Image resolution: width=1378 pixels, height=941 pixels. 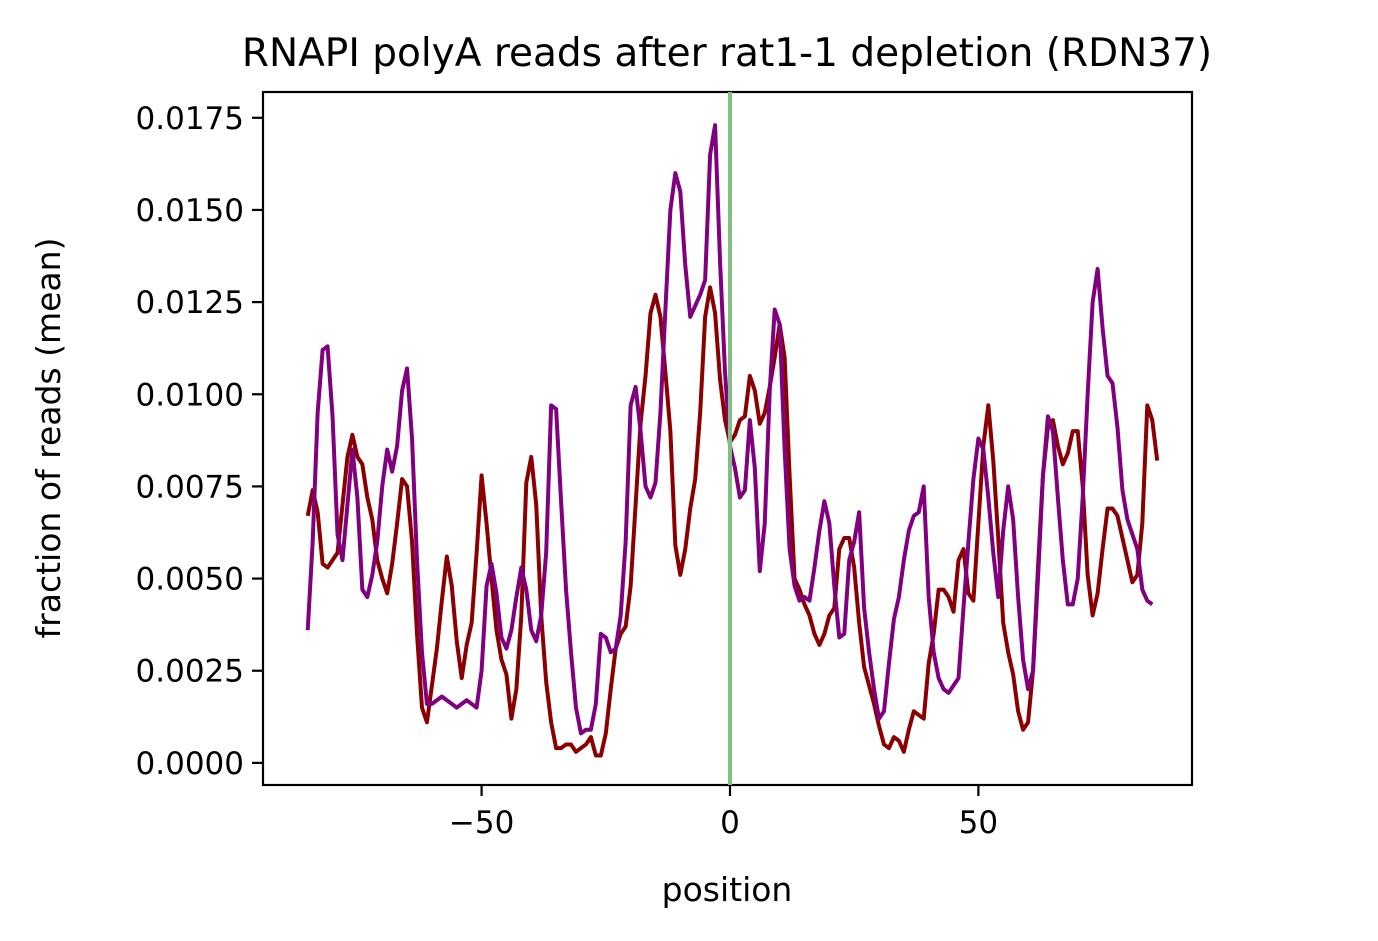 I want to click on y-axis-label: fraction of reads (mean), so click(x=48, y=438).